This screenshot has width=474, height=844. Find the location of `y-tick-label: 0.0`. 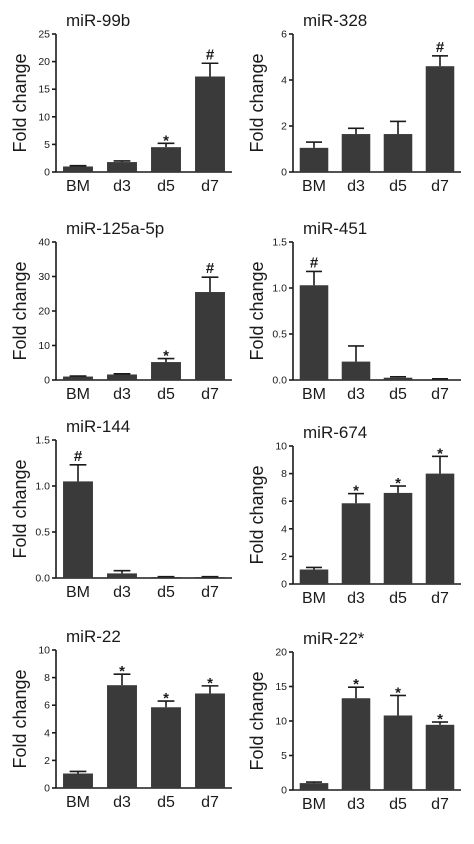

y-tick-label: 0.0 is located at coordinates (279, 381).